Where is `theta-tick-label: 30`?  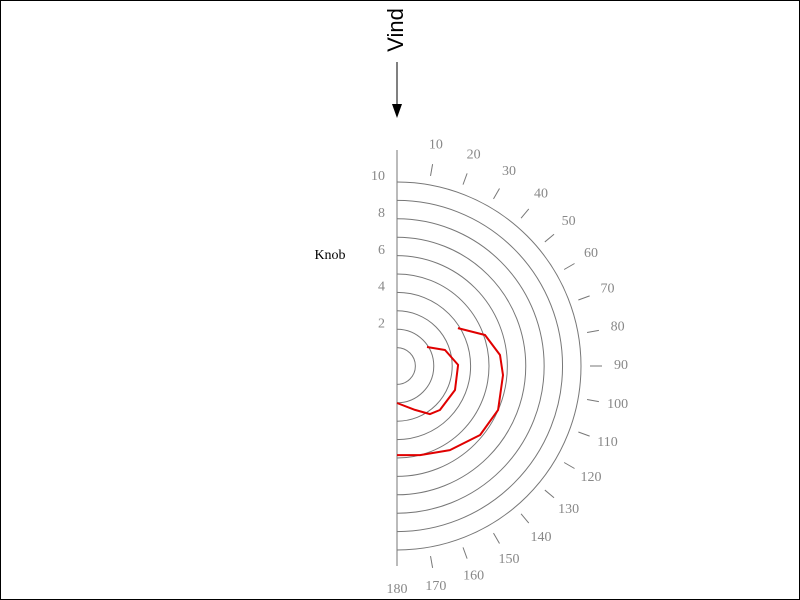
theta-tick-label: 30 is located at coordinates (509, 171).